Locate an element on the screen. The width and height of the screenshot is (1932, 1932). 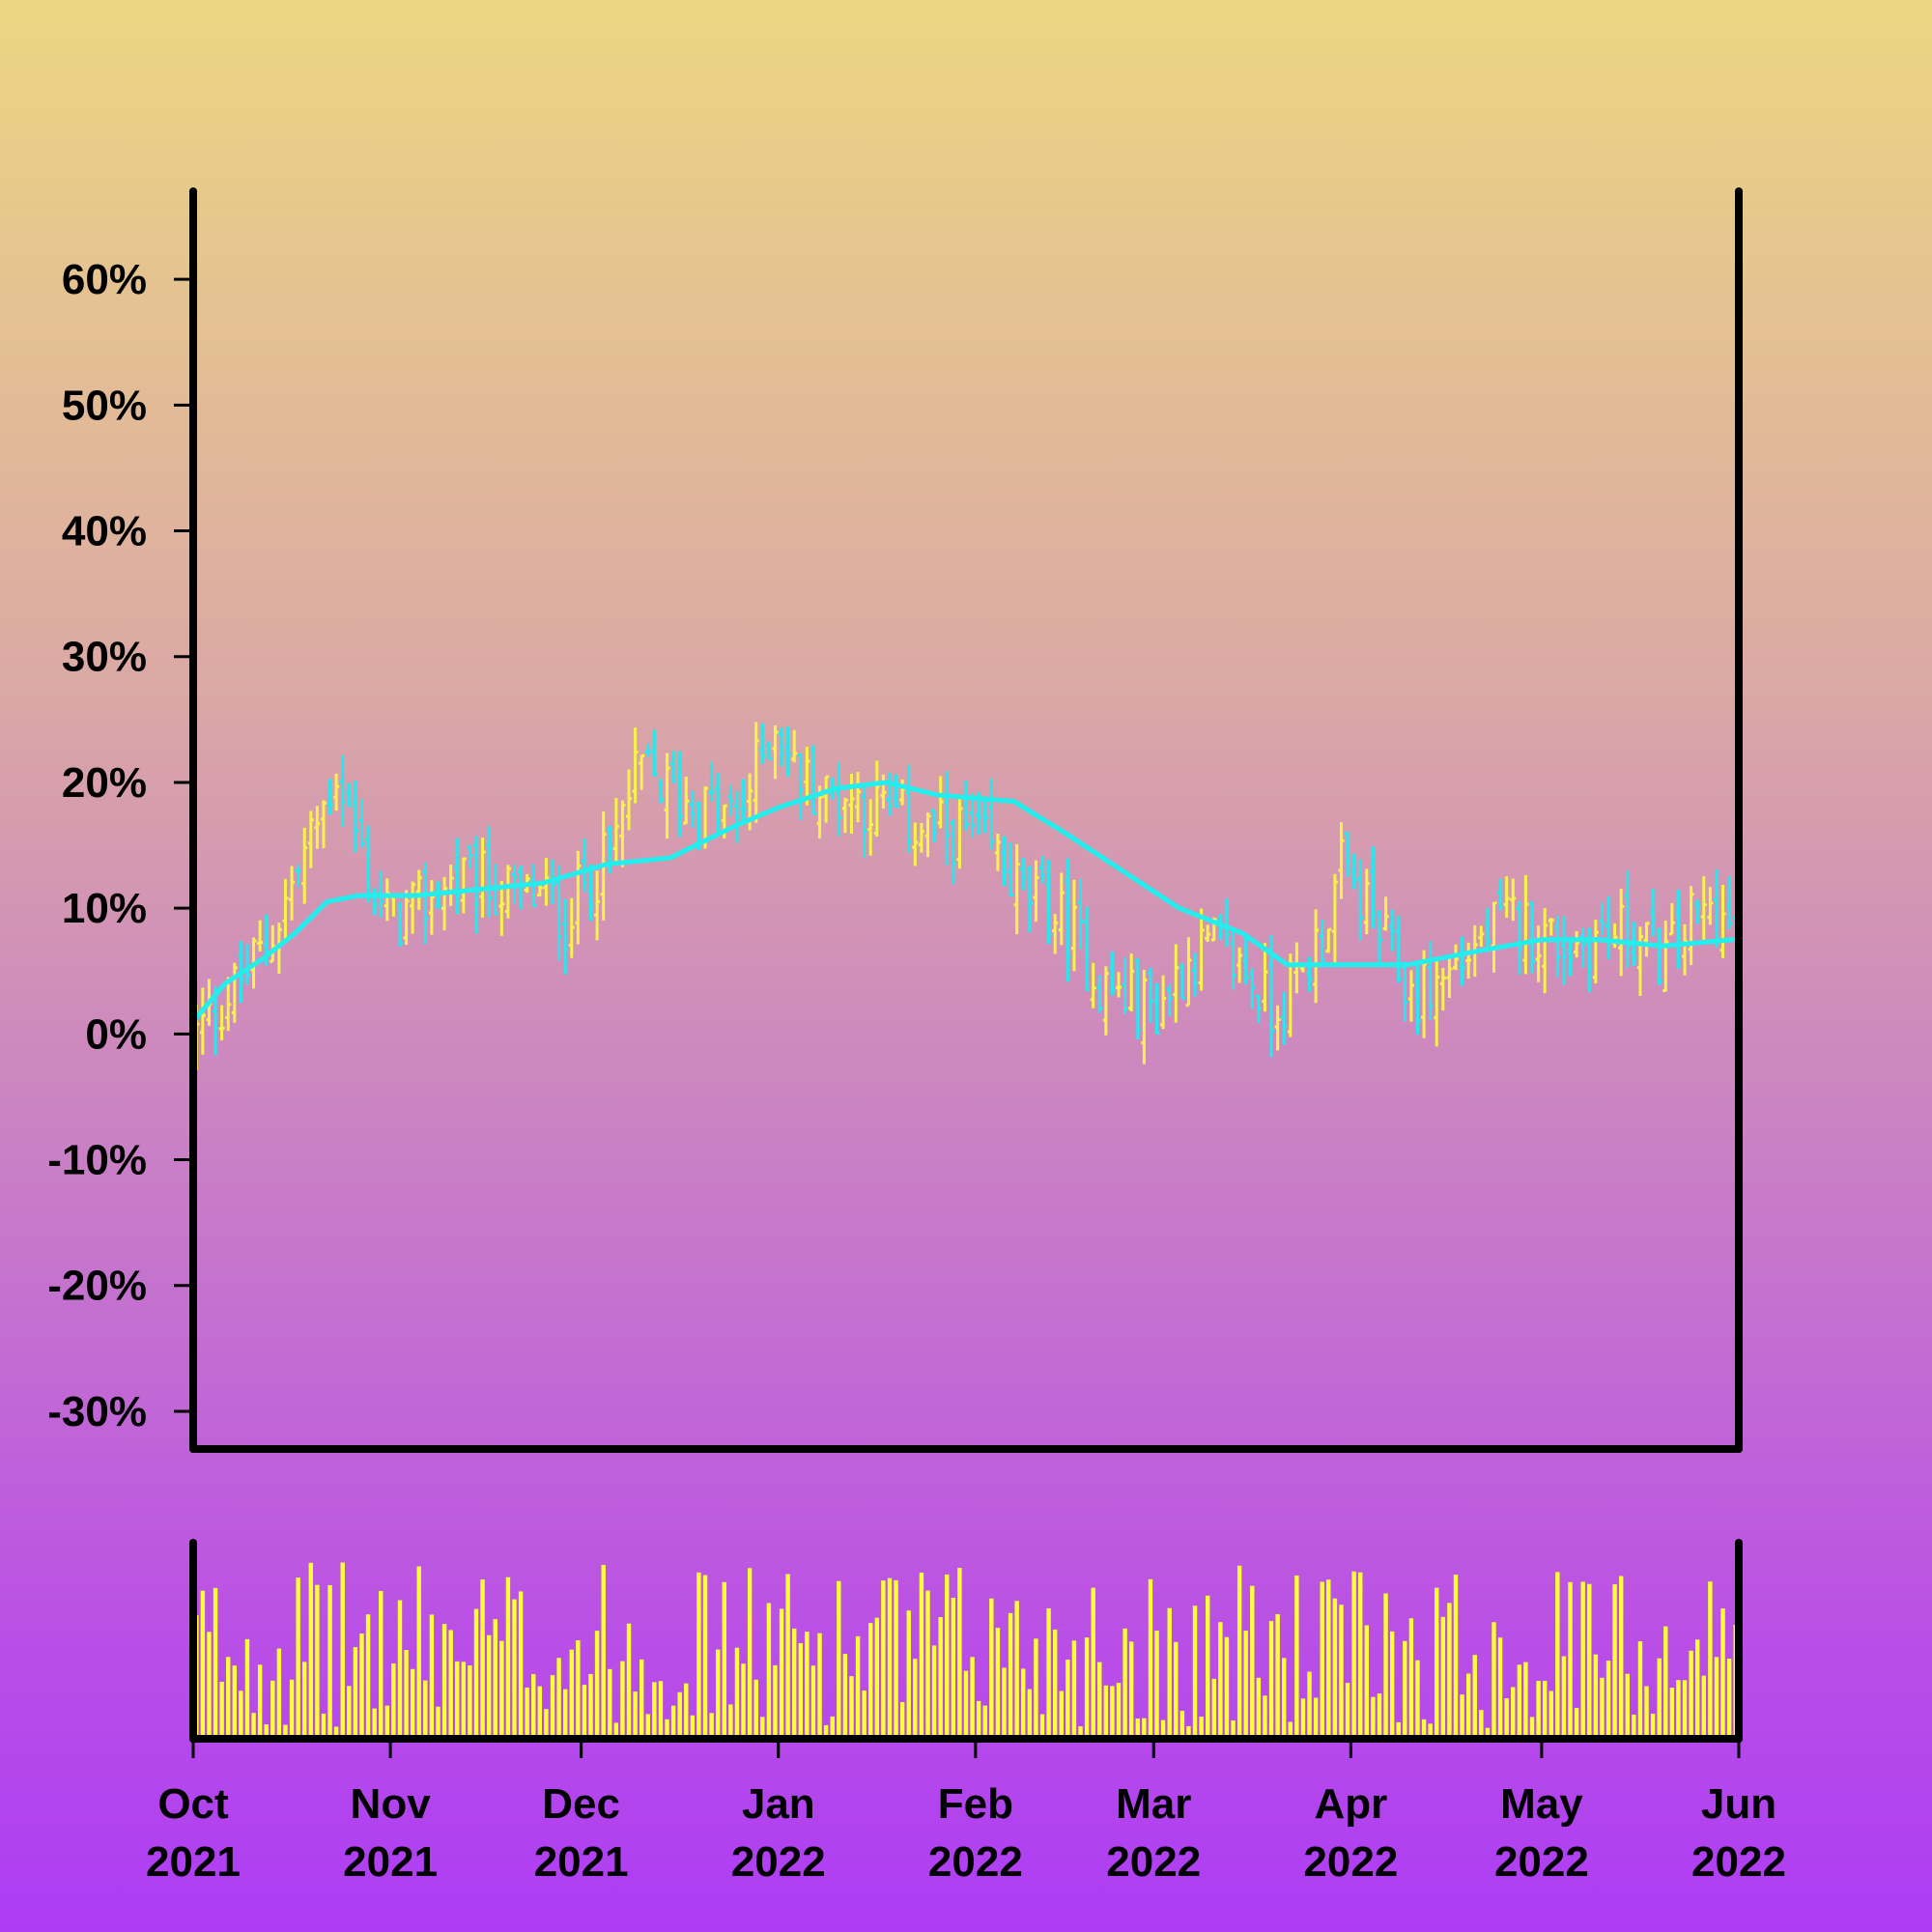
x-tick-year: 2022 is located at coordinates (1153, 1862).